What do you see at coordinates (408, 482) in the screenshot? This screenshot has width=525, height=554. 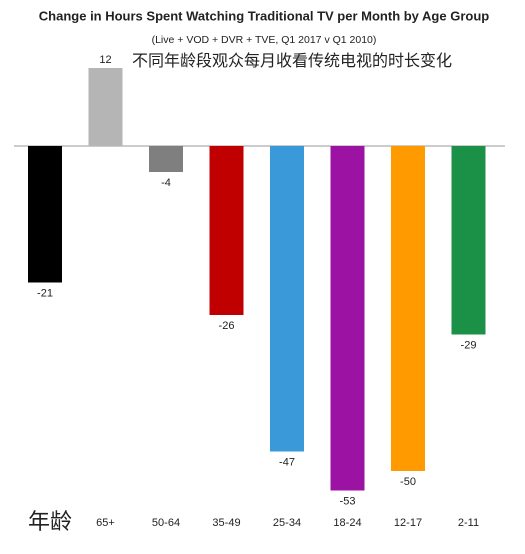 I see `data-label: -50` at bounding box center [408, 482].